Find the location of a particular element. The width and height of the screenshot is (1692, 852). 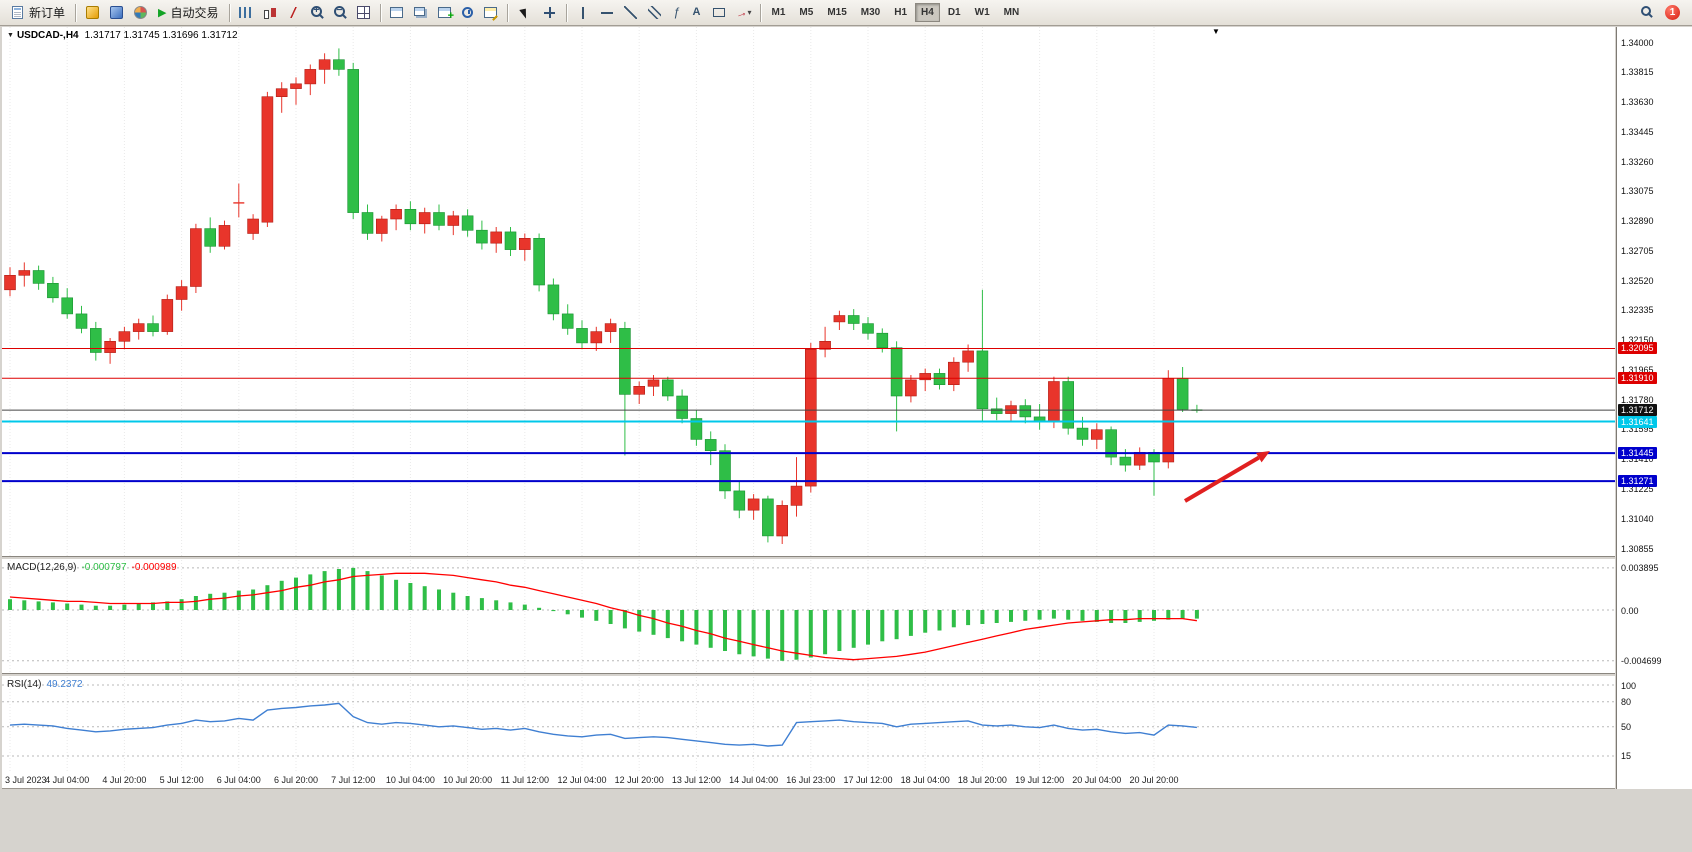

rsi-indicator-panel: RSI(14) 49.2372 is located at coordinates (808, 724).